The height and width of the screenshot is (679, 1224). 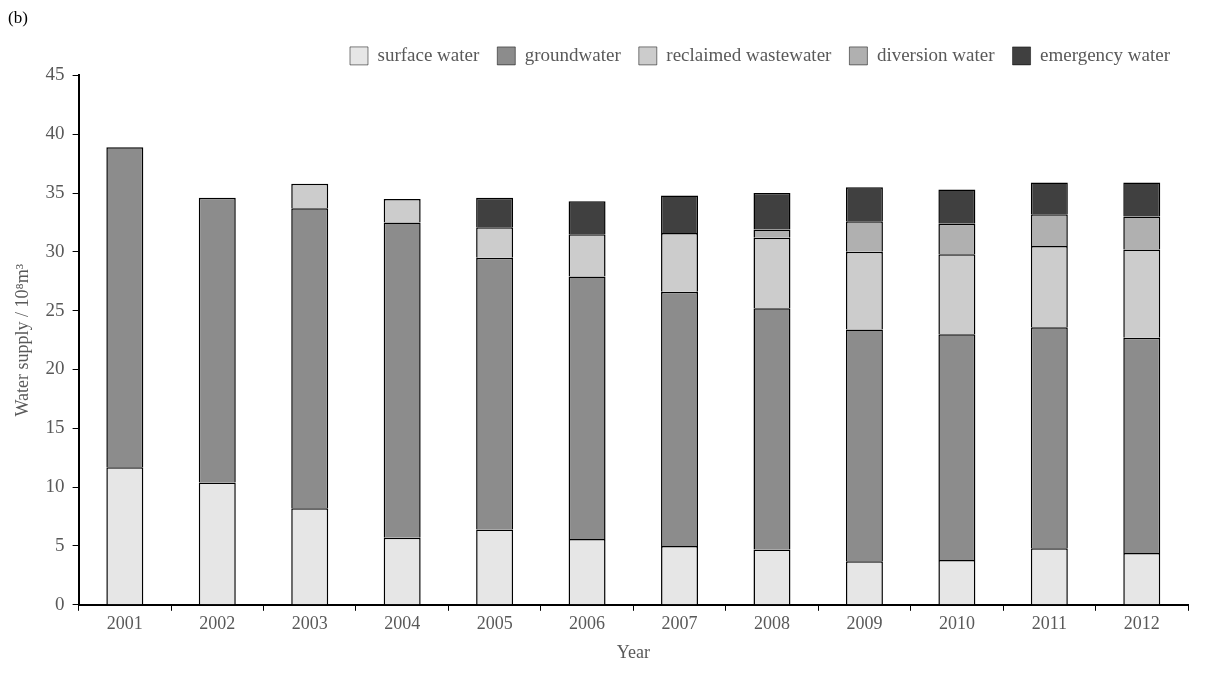 I want to click on y-tick-label: 45, so click(x=55, y=74).